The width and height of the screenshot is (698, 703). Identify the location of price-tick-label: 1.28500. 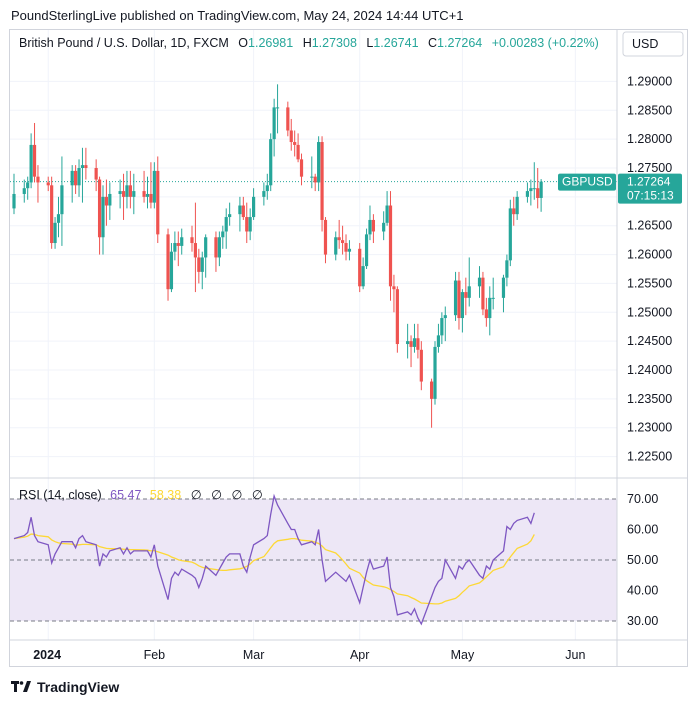
(649, 110).